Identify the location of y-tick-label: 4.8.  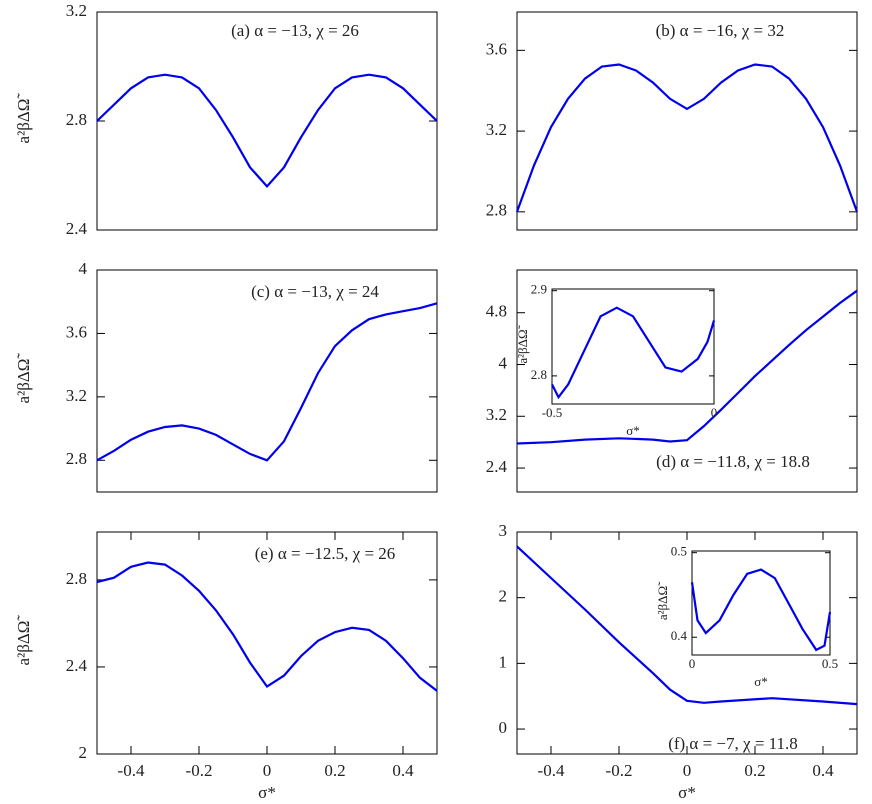
(496, 311).